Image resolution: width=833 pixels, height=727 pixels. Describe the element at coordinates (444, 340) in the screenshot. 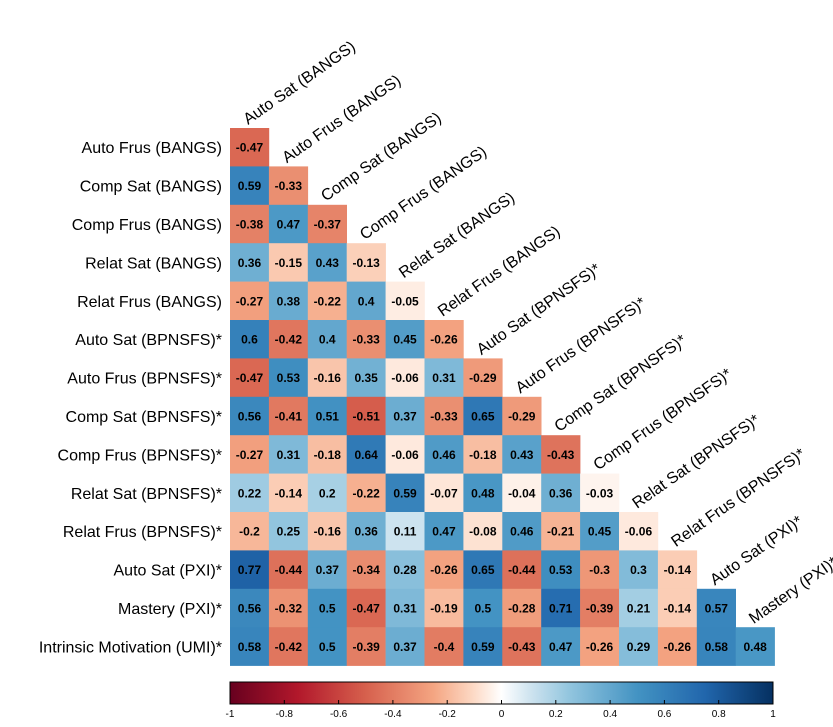

I see `cell-value-label: -0.26` at that location.